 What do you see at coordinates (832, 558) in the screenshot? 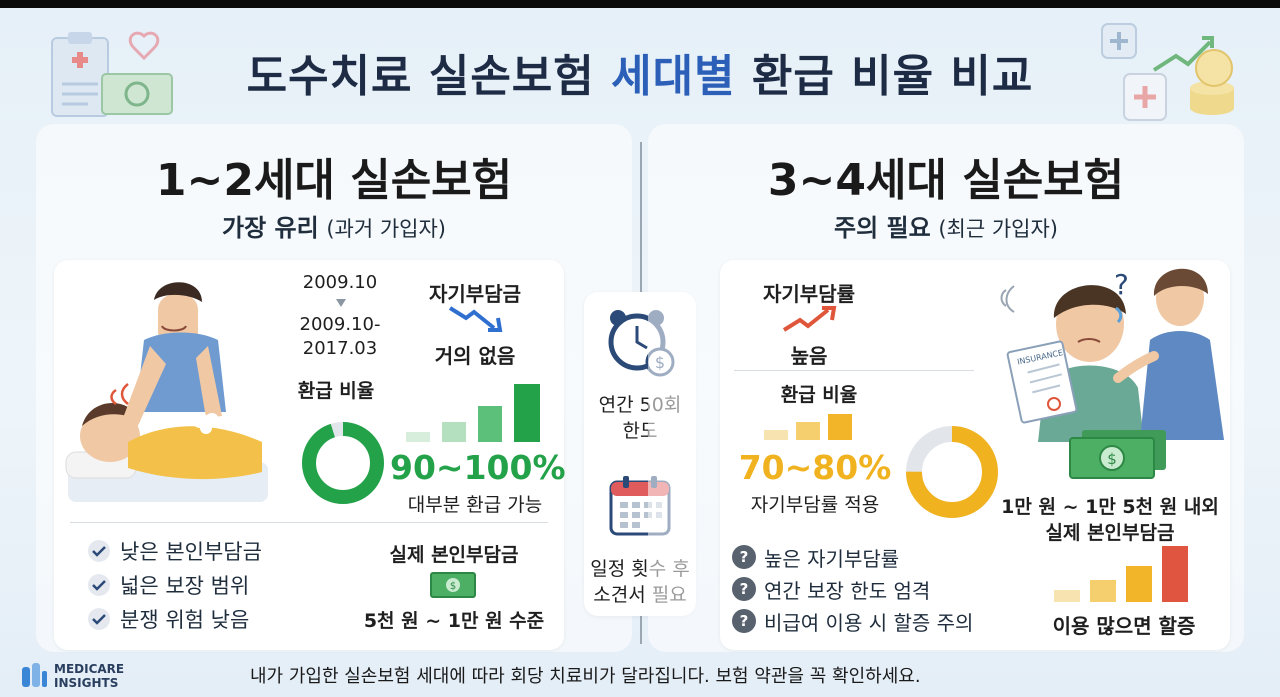
I see `caution-1-label: 높은 자기부담률` at bounding box center [832, 558].